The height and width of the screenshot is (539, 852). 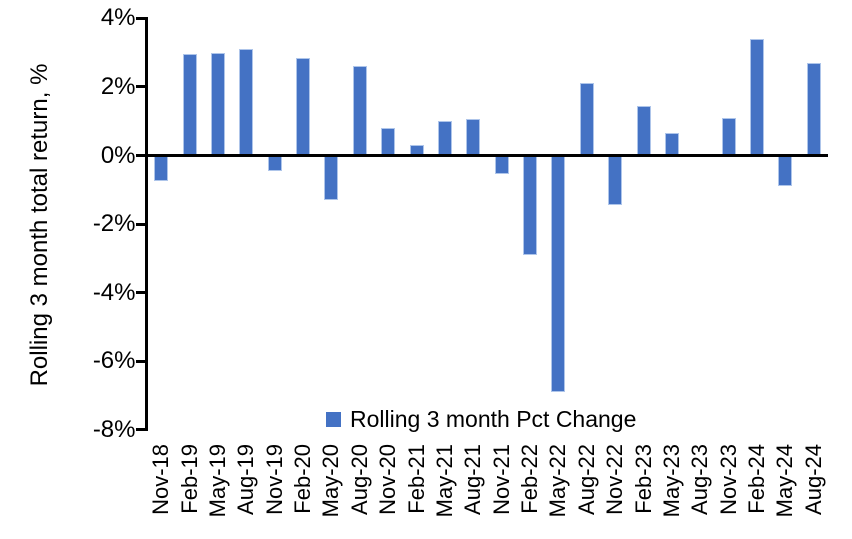 I want to click on x-axis-tick-label: Feb-22, so click(x=530, y=479).